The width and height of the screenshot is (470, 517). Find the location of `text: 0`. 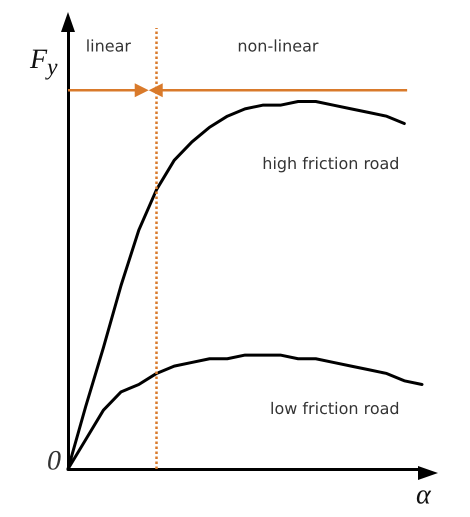

text: 0 is located at coordinates (54, 461).